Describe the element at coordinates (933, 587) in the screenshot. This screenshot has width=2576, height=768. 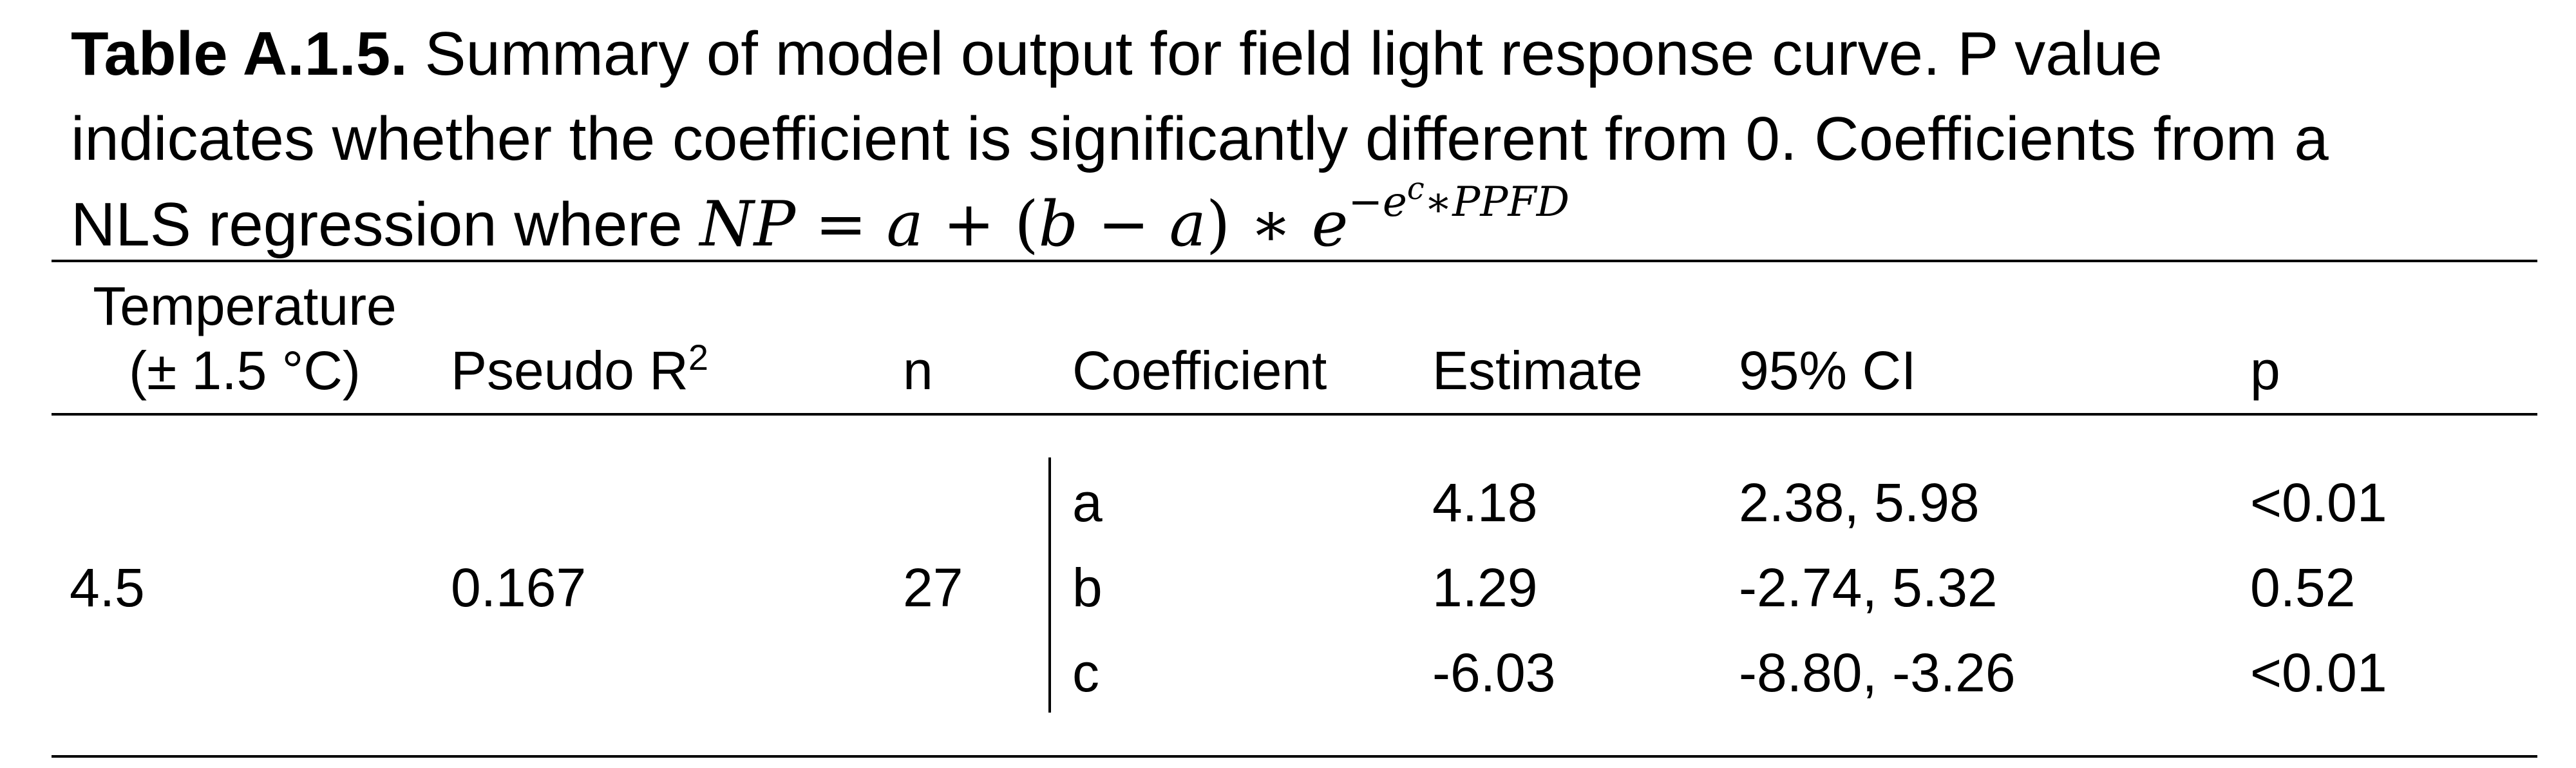
I see `cell-n: 27` at that location.